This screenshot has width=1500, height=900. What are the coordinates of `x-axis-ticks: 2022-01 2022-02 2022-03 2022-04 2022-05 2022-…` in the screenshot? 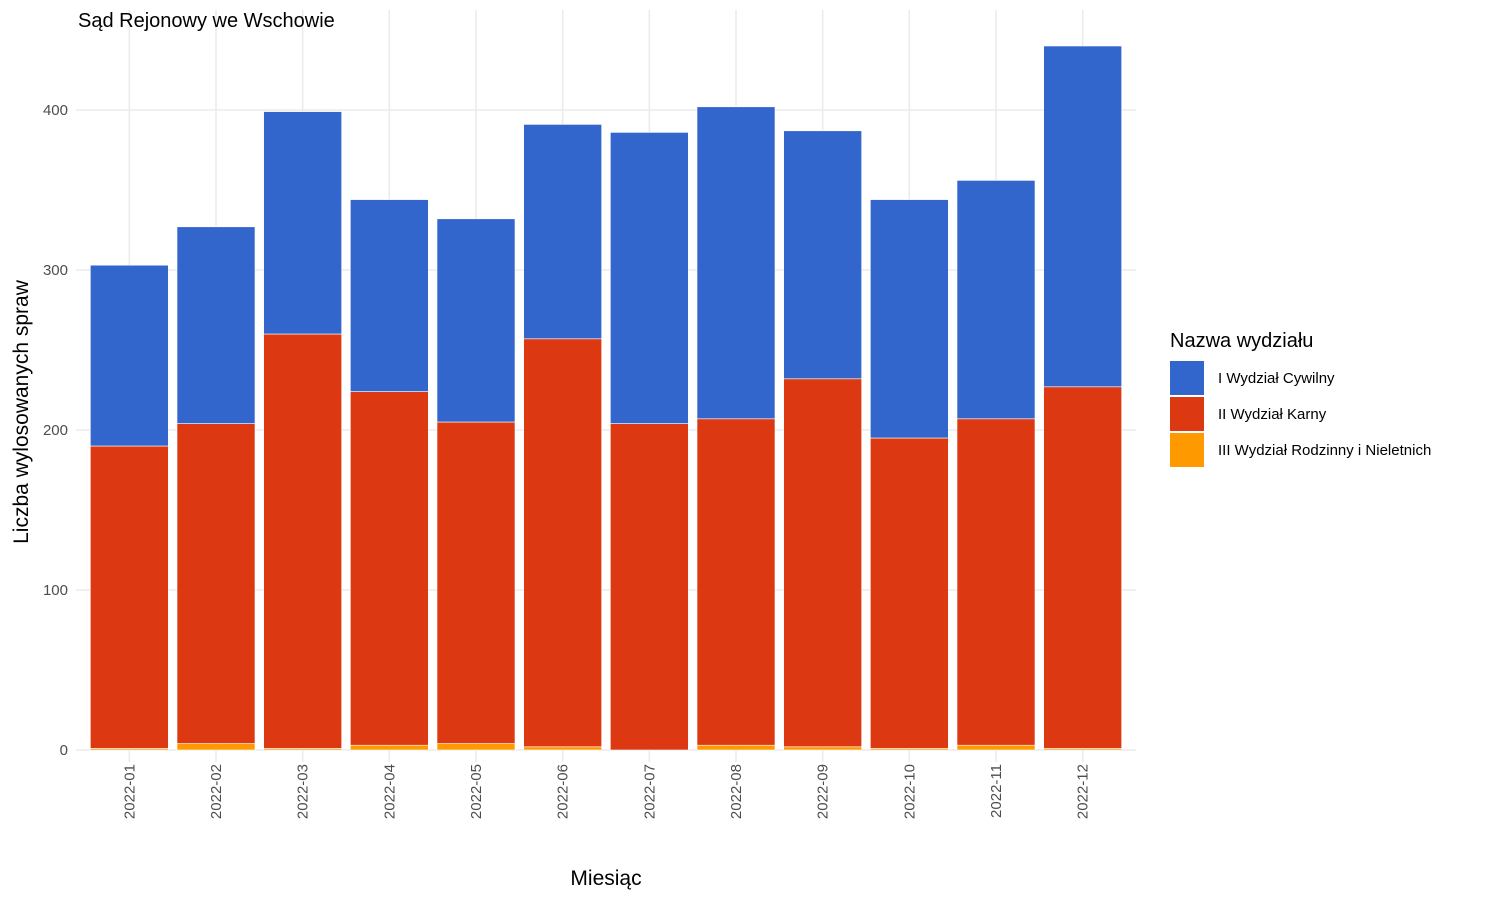 It's located at (606, 791).